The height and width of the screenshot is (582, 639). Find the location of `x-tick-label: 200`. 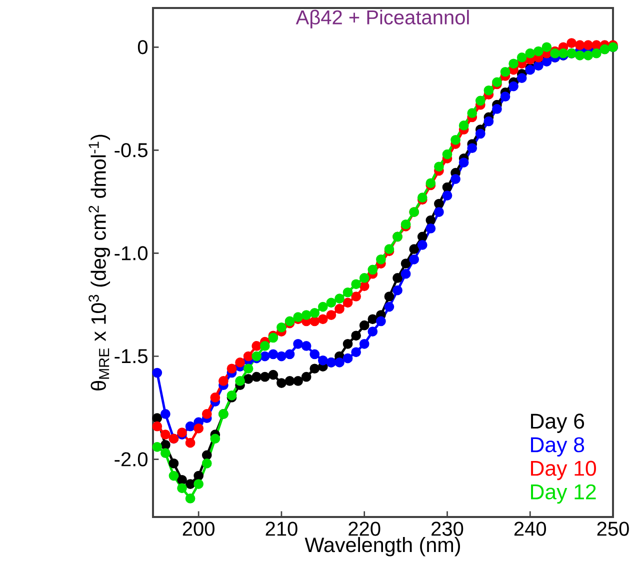

x-tick-label: 200 is located at coordinates (198, 529).